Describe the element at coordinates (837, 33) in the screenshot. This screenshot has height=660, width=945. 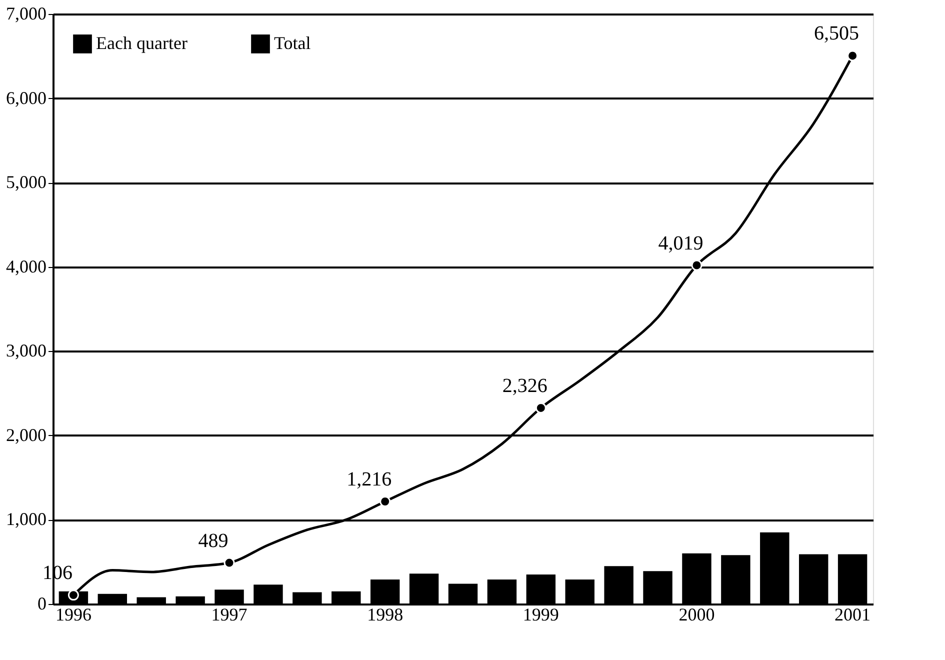
I see `data-label: 6,505` at that location.